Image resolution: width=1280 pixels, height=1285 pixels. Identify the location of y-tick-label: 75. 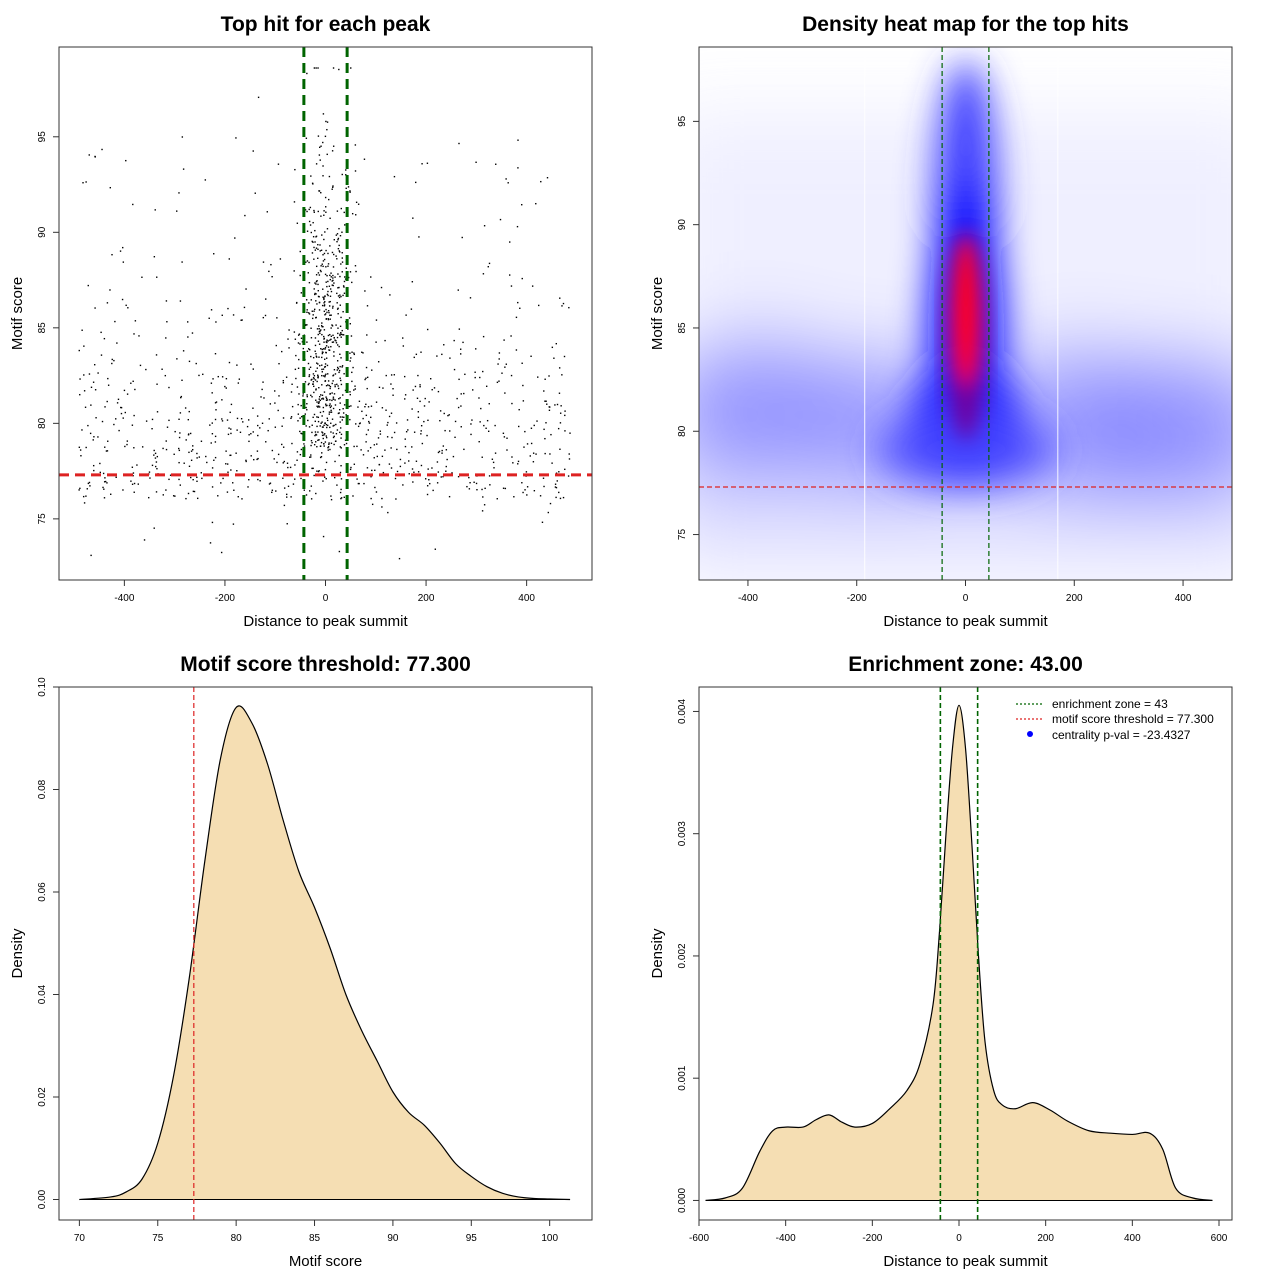
(42, 519).